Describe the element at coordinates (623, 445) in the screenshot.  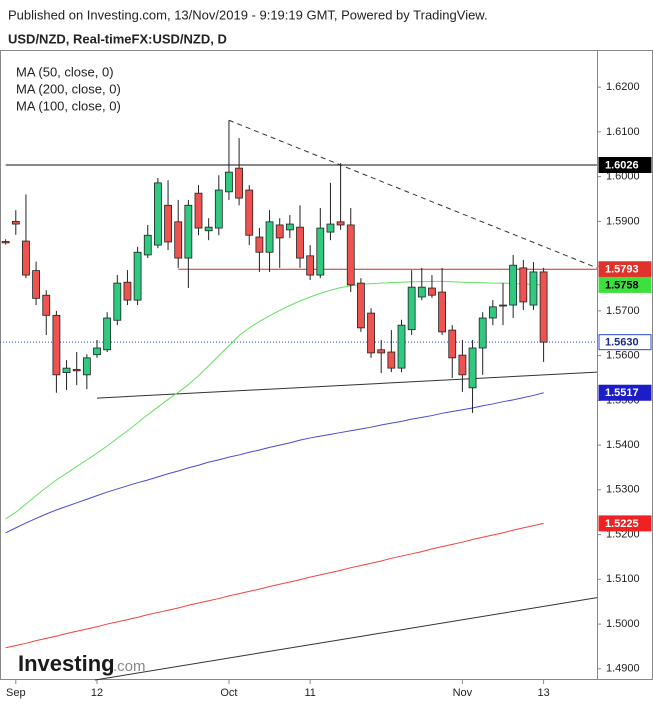
I see `y-tick-label: 1.5400` at that location.